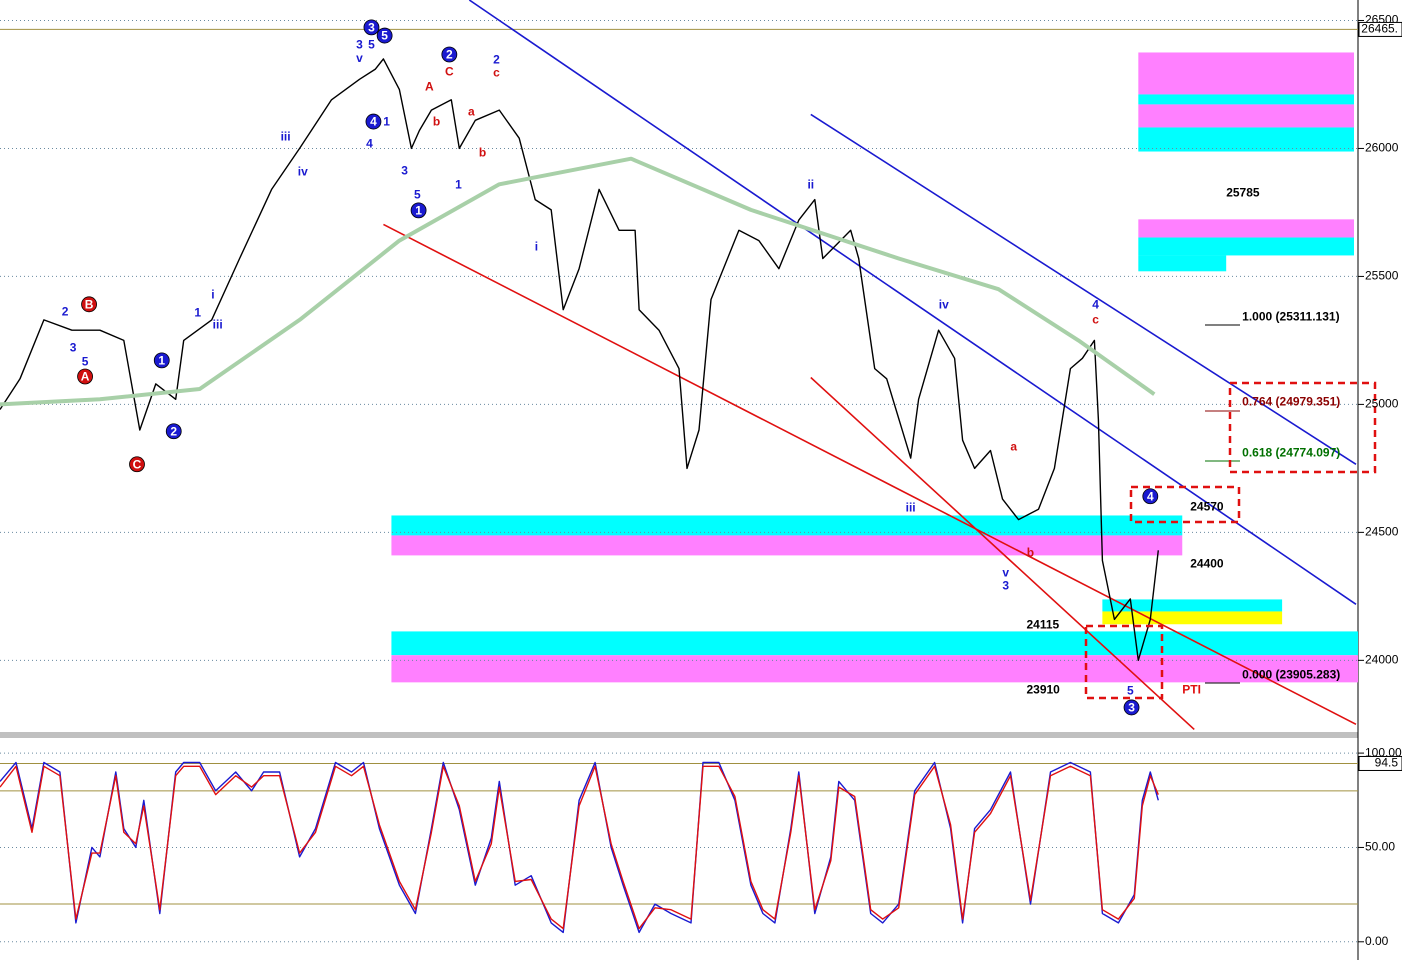  What do you see at coordinates (1291, 675) in the screenshot?
I see `level-label: 0.000 (23905.283)` at bounding box center [1291, 675].